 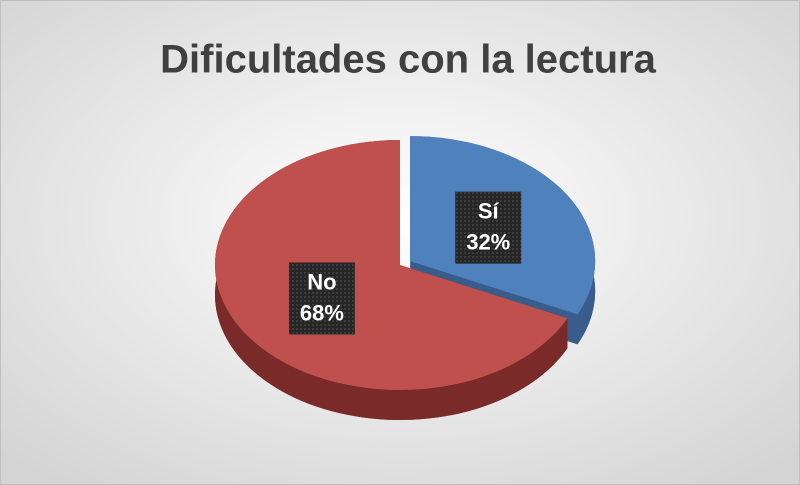 I want to click on data-label-value: 68%, so click(x=322, y=312).